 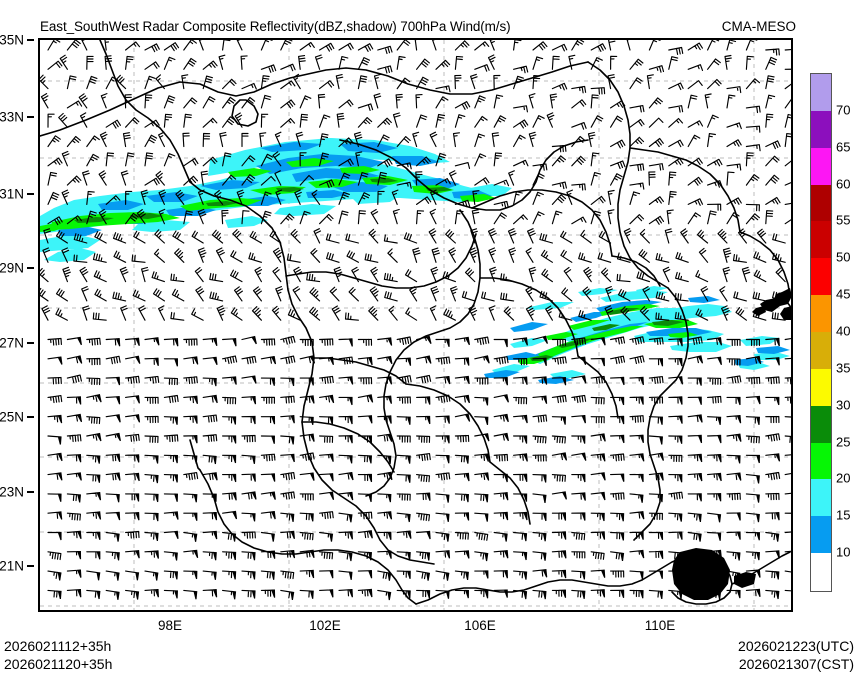 What do you see at coordinates (415, 627) in the screenshot?
I see `x-axis: 98E 102E 106E 110E` at bounding box center [415, 627].